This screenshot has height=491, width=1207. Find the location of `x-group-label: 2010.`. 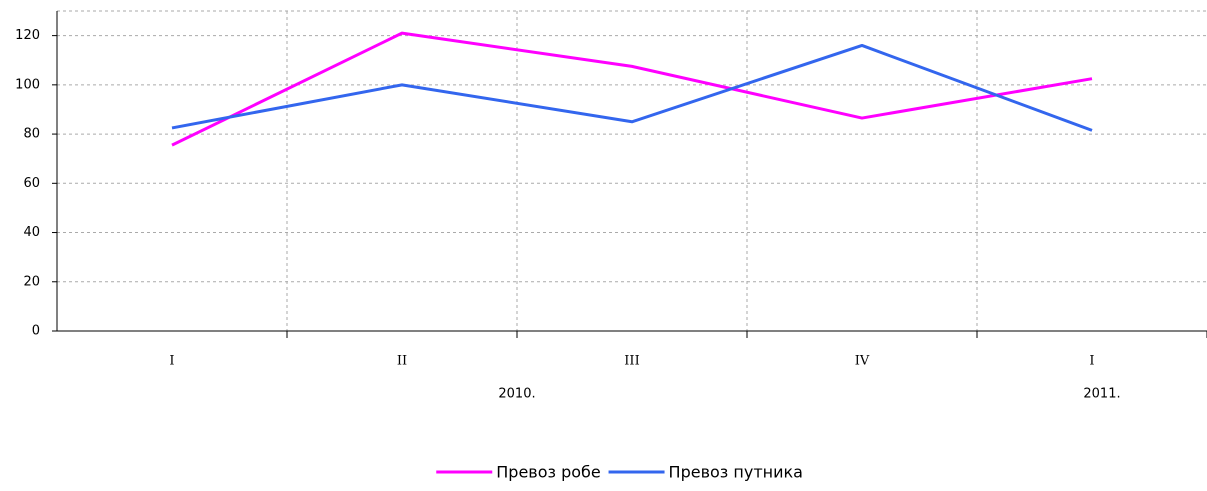

x-group-label: 2010. is located at coordinates (516, 394).